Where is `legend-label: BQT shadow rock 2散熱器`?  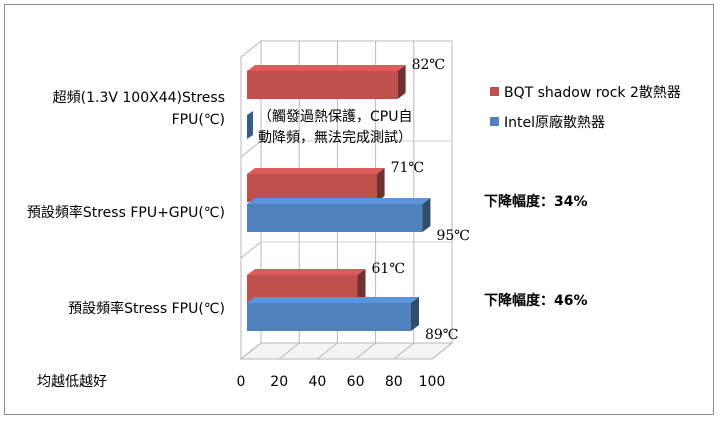
legend-label: BQT shadow rock 2散熱器 is located at coordinates (592, 93).